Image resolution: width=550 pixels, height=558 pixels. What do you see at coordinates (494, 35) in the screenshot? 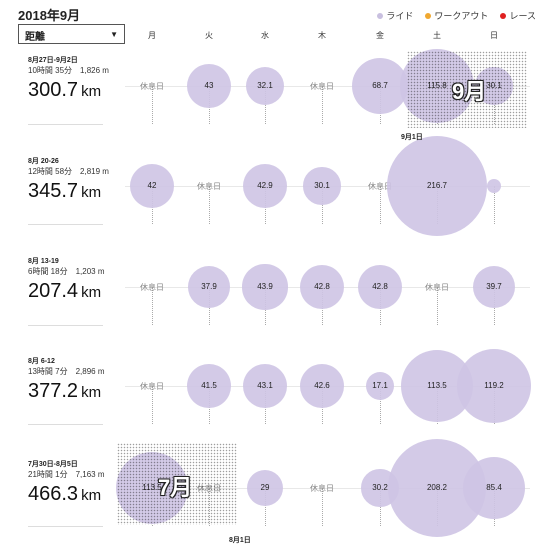
I see `day-header-6: 日` at bounding box center [494, 35].